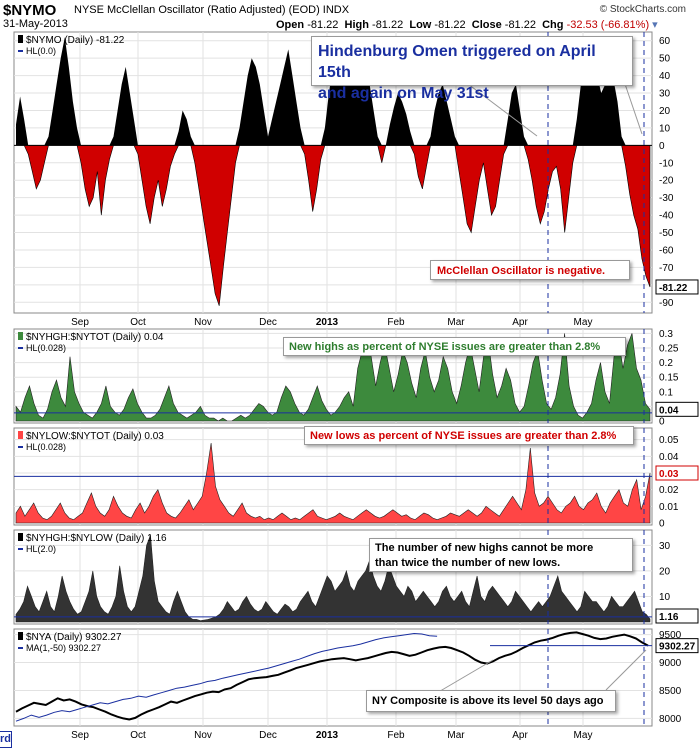 Image resolution: width=700 pixels, height=748 pixels. What do you see at coordinates (5, 739) in the screenshot?
I see `cut-off-label-text: rd` at bounding box center [5, 739].